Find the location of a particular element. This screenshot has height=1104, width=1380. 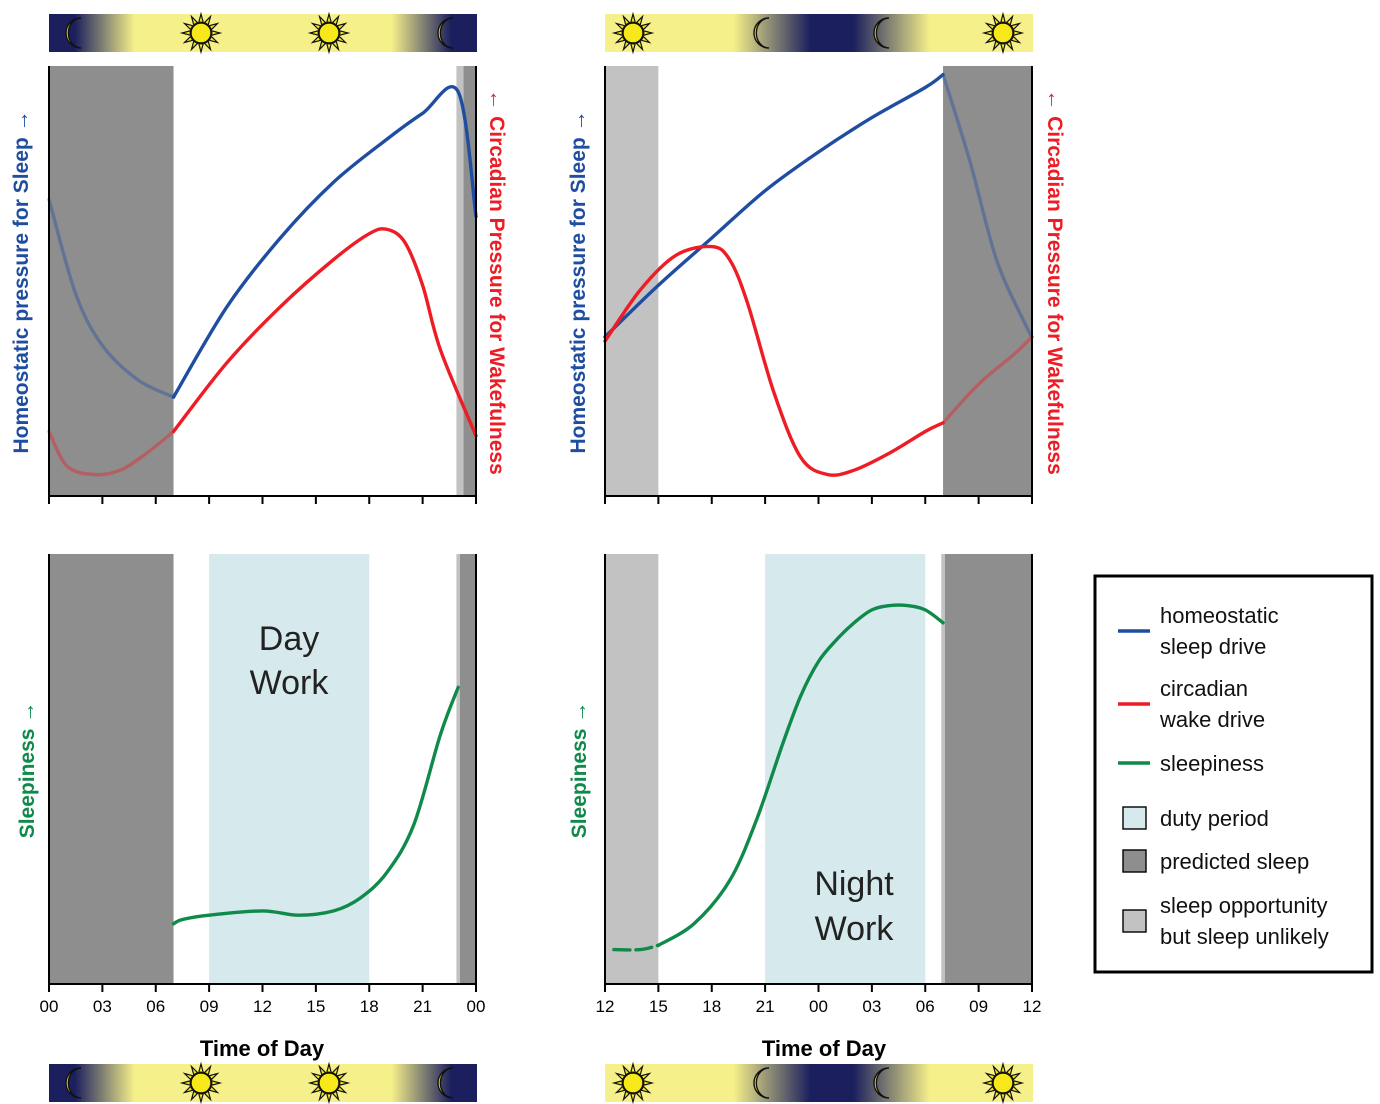

legend-label: sleep opportunity is located at coordinates (1244, 905).